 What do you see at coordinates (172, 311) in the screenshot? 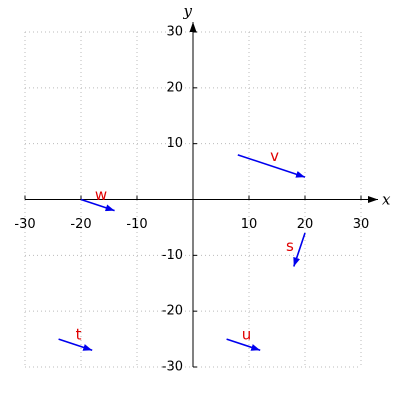
I see `y-tick-label: -20` at bounding box center [172, 311].